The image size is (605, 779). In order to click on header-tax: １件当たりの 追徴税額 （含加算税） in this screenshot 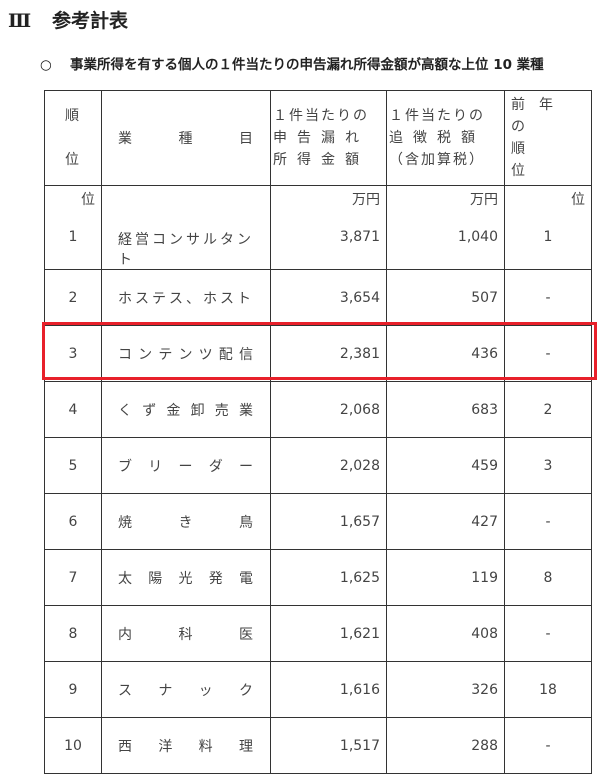, I will do `click(445, 138)`.